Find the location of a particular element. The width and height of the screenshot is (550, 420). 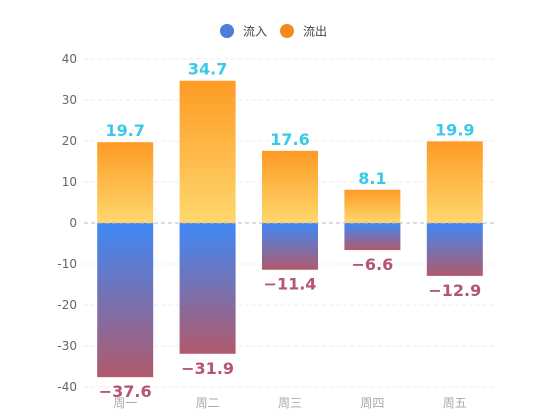

data-label-inflow: −6.6 is located at coordinates (373, 264).